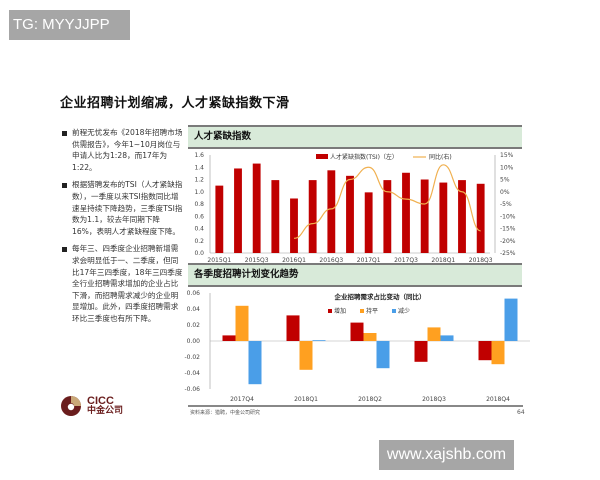 The height and width of the screenshot is (480, 600). Describe the element at coordinates (192, 357) in the screenshot. I see `y-tick: -0.02` at that location.